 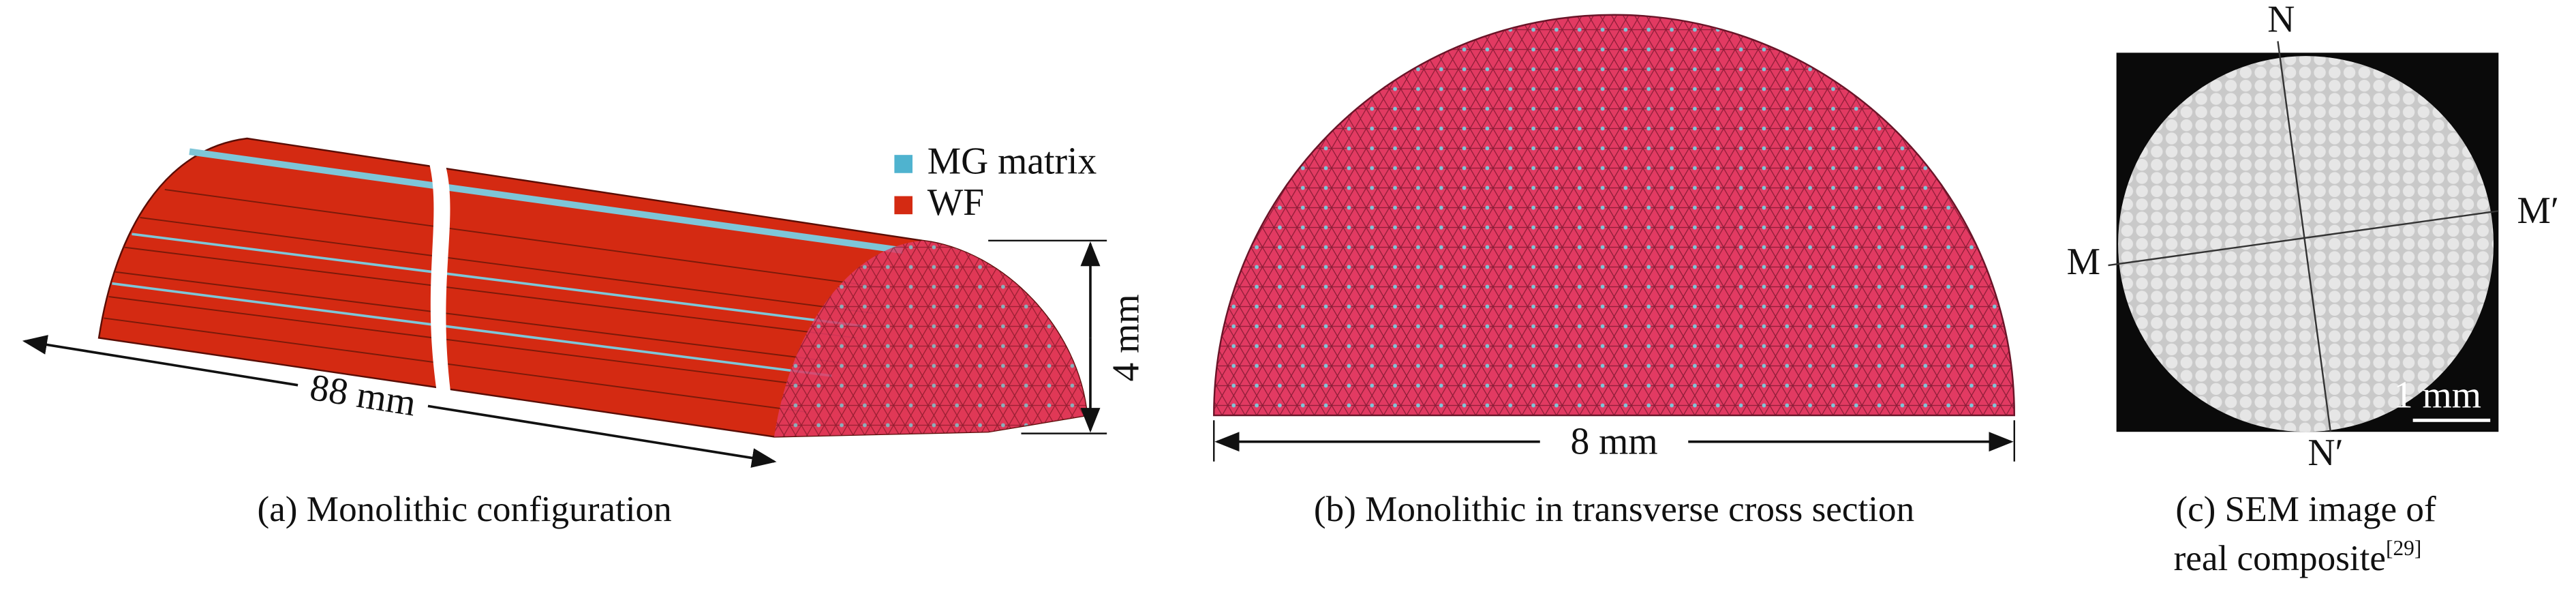 I want to click on end-cap, so click(x=930, y=338).